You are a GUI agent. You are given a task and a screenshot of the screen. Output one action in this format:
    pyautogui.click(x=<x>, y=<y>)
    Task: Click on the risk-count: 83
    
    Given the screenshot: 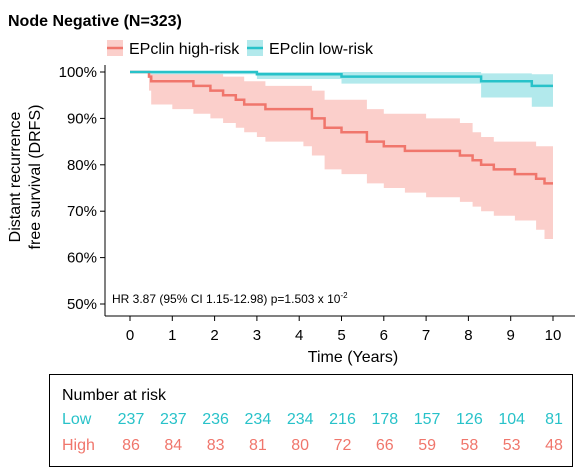 What is the action you would take?
    pyautogui.click(x=215, y=445)
    